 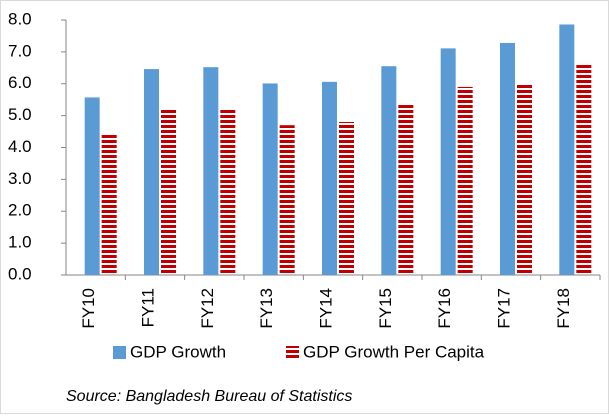 I want to click on x-tick-label: FY17, so click(x=503, y=308).